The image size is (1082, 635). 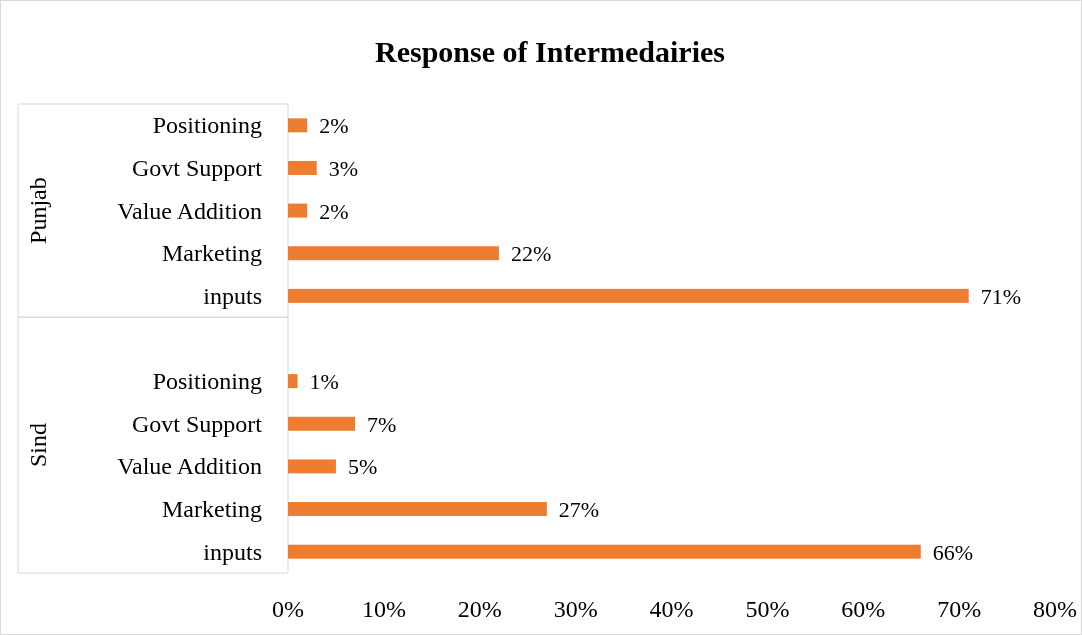 What do you see at coordinates (38, 210) in the screenshot?
I see `text: Punjab` at bounding box center [38, 210].